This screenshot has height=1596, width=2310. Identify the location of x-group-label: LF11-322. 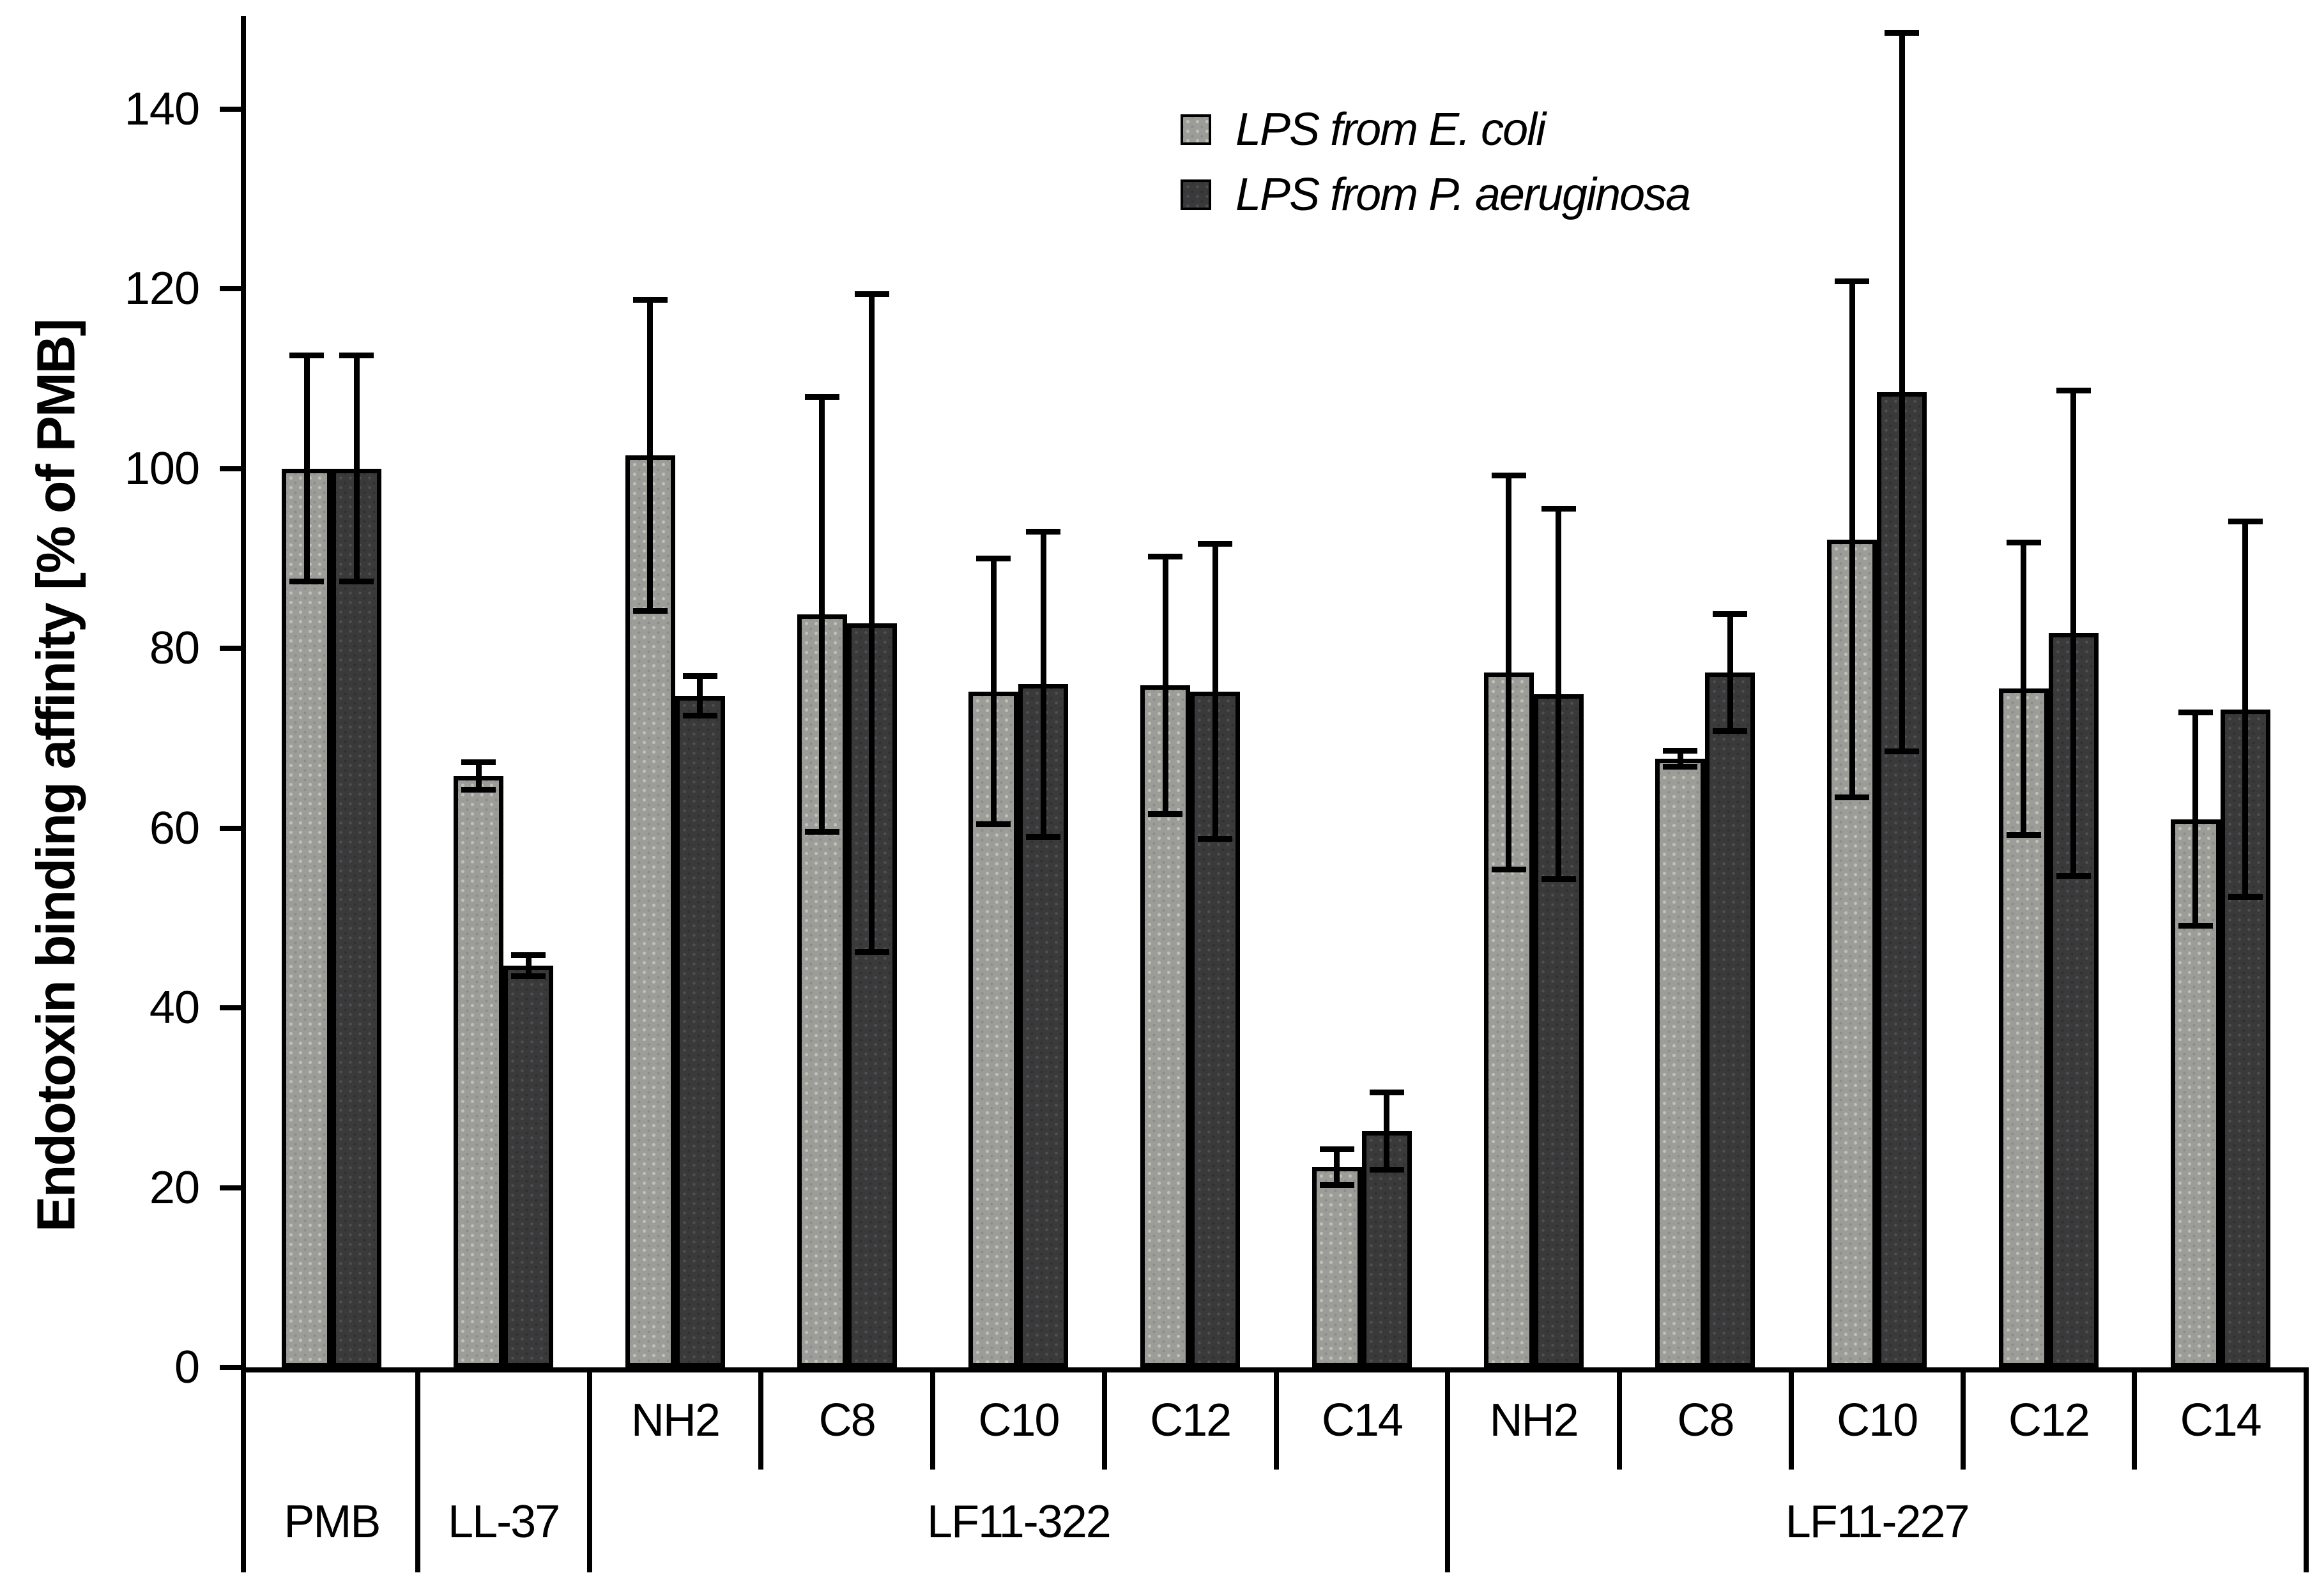
(1019, 1521).